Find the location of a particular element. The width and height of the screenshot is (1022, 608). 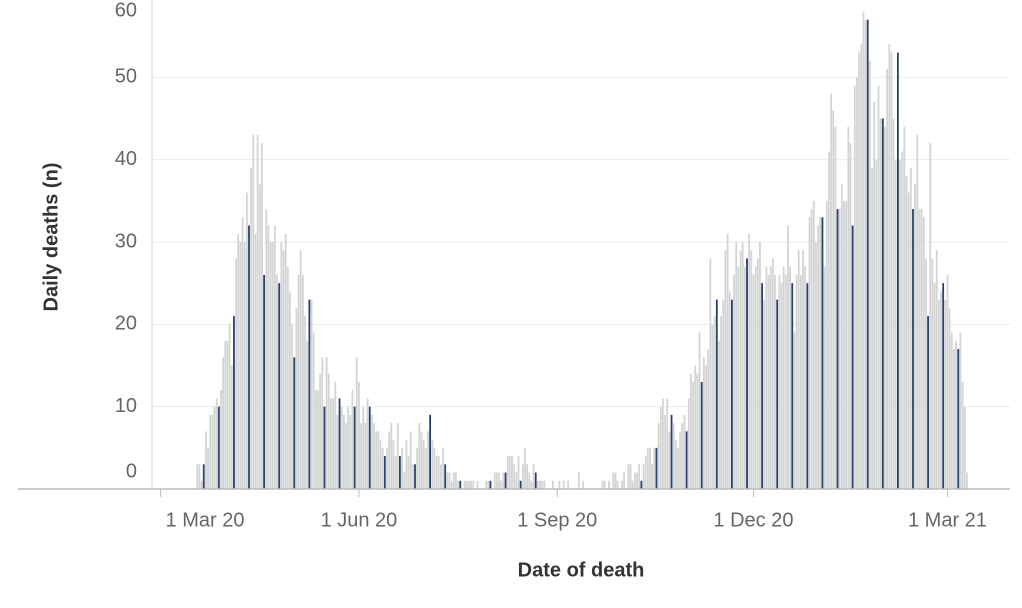

y-tick-label: 50 is located at coordinates (126, 77).